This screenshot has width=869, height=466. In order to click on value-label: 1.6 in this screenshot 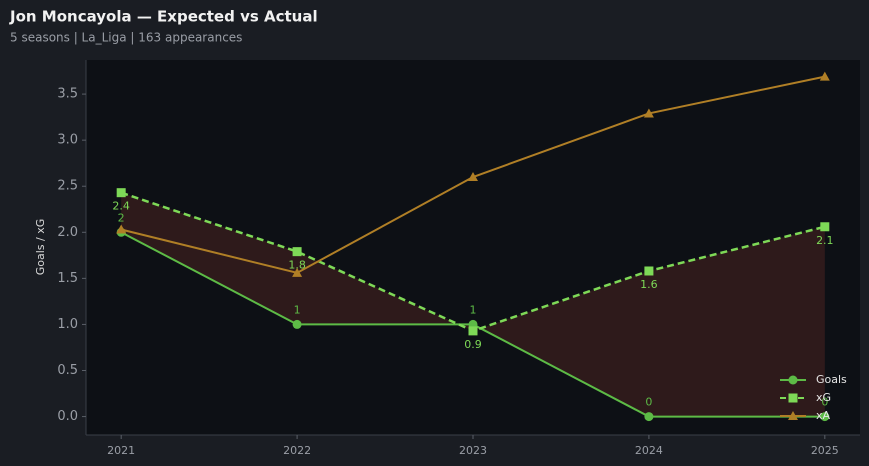, I will do `click(649, 284)`.